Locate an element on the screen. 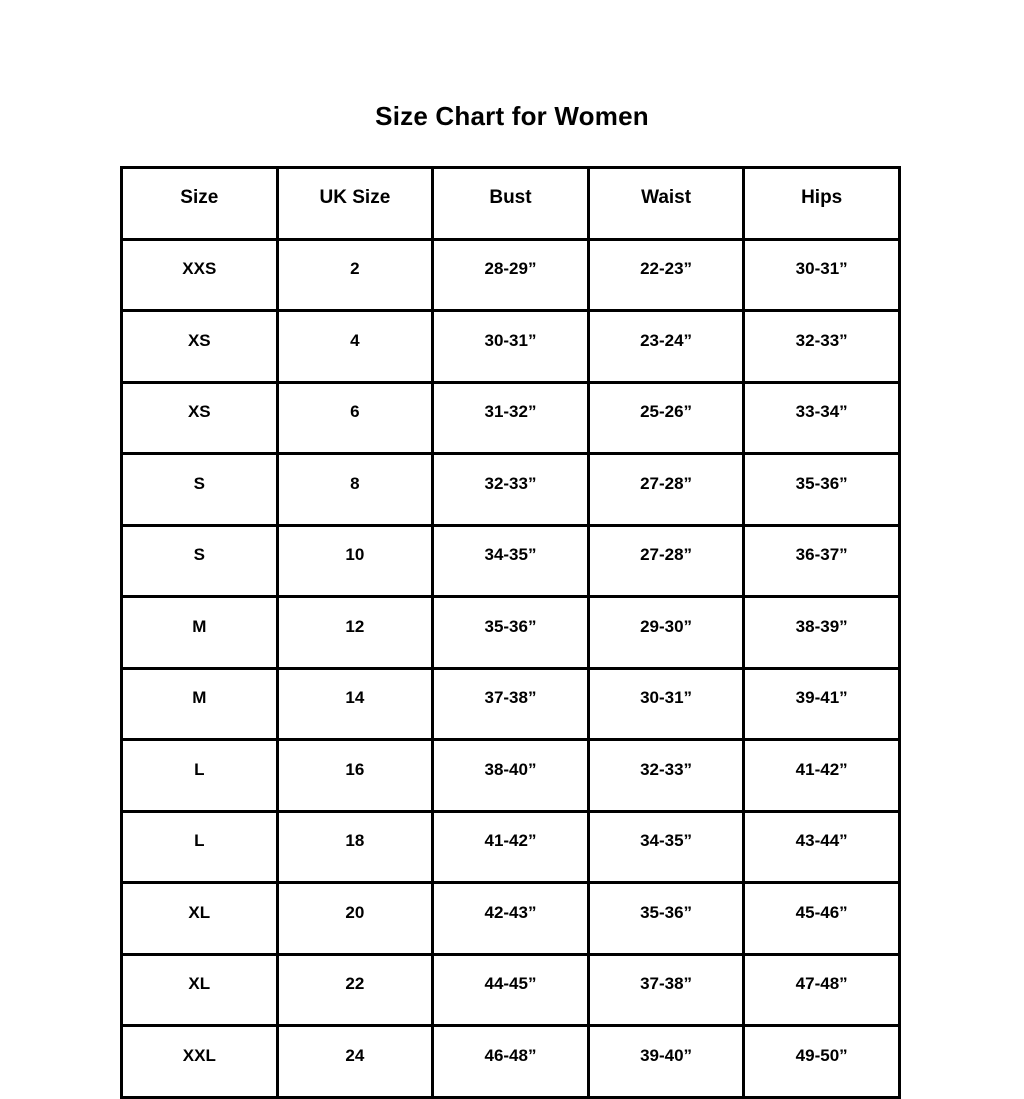 The width and height of the screenshot is (1024, 1099). table-row: XXL 24 46-48” 39-40” 49-50” is located at coordinates (510, 1061).